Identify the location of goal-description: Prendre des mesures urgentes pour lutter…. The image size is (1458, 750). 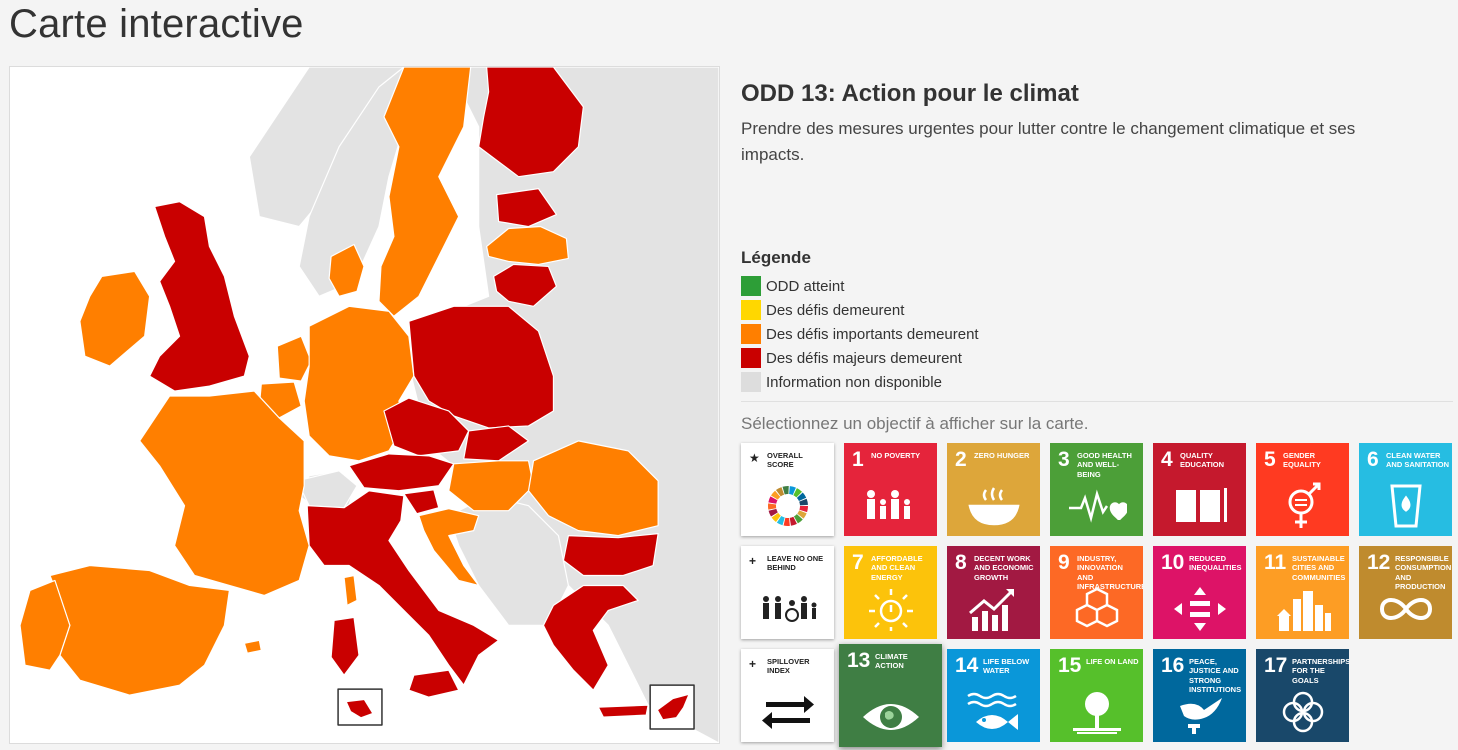
(1048, 141).